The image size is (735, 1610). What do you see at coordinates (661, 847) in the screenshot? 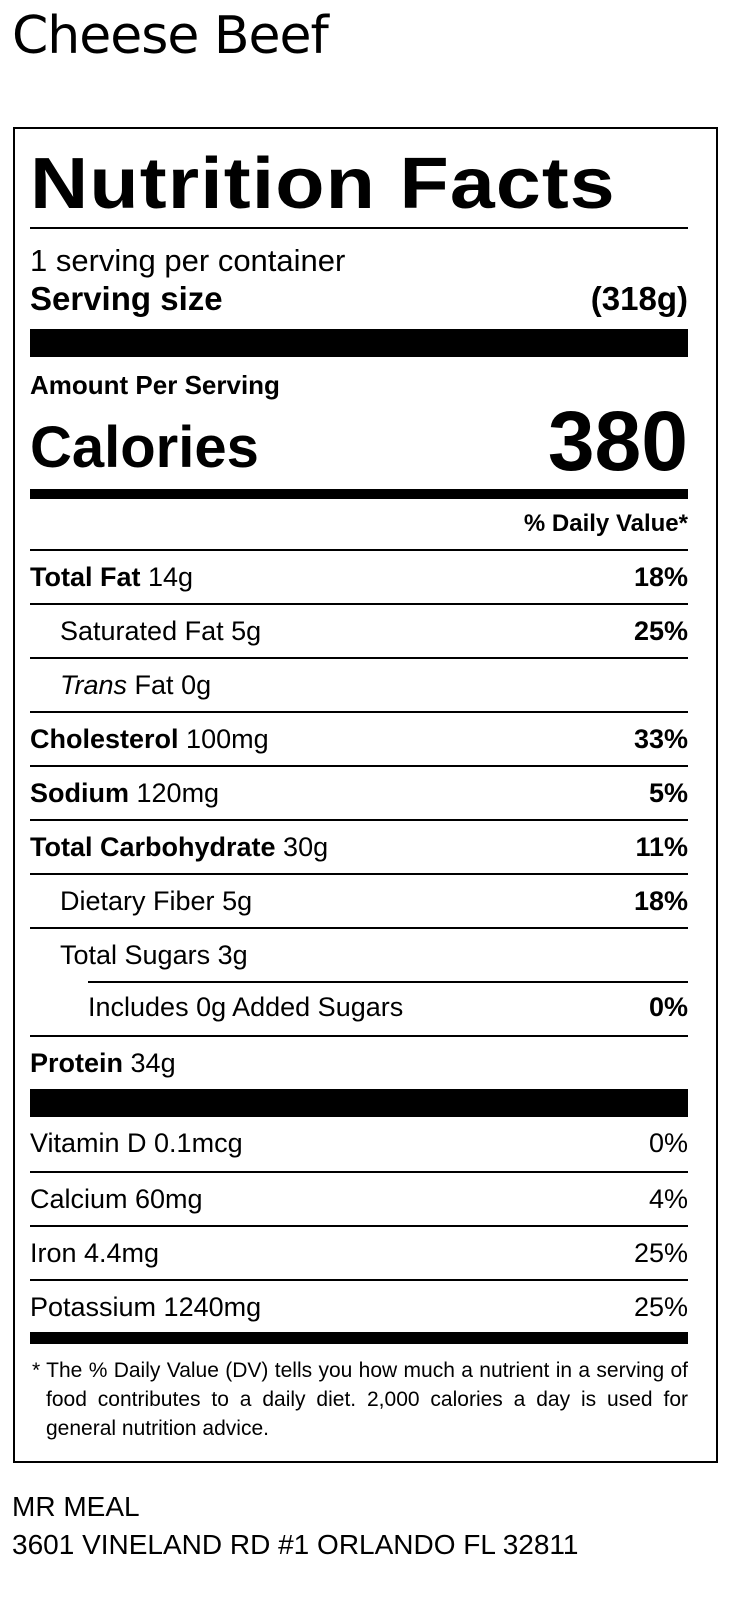
I see `nutrient-dv: 11%` at bounding box center [661, 847].